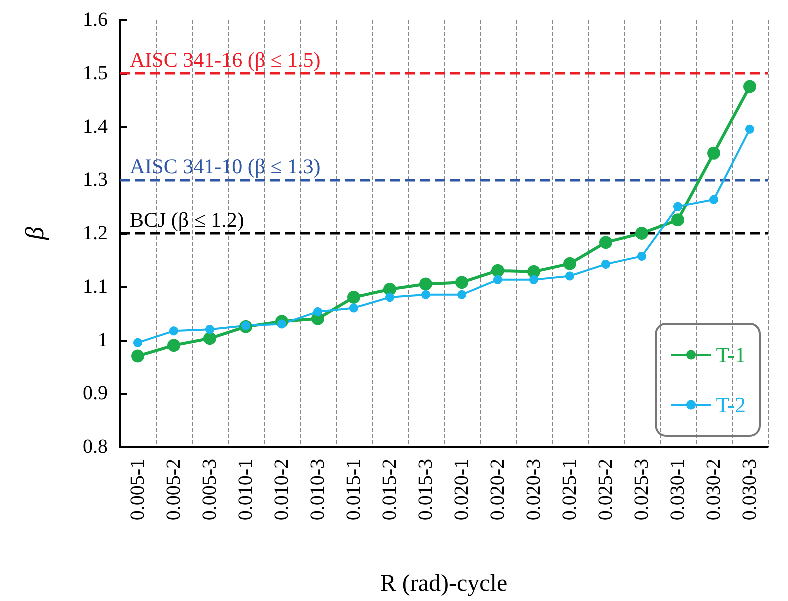 The height and width of the screenshot is (601, 788). Describe the element at coordinates (642, 490) in the screenshot. I see `x-tick-label: 0.025-3` at that location.